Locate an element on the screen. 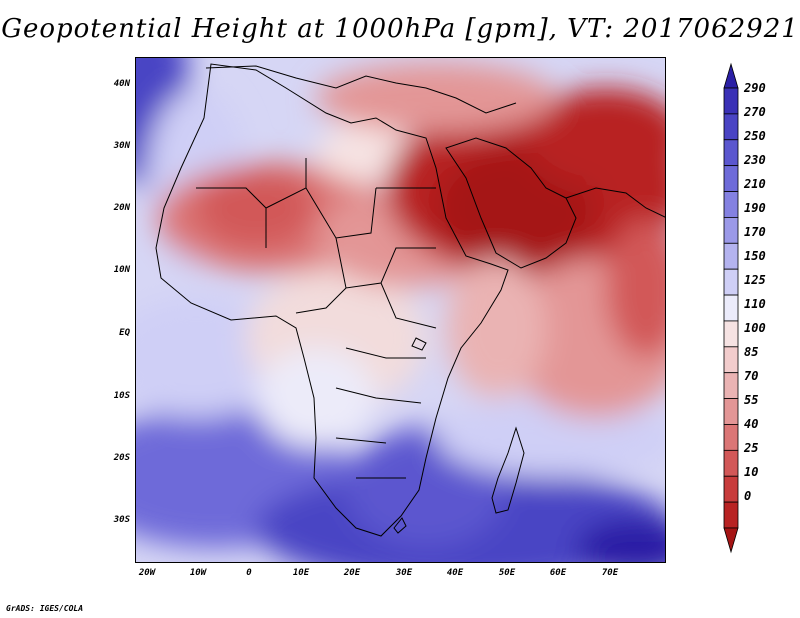 The width and height of the screenshot is (800, 618). colorbar-label-125: 125 is located at coordinates (755, 280).